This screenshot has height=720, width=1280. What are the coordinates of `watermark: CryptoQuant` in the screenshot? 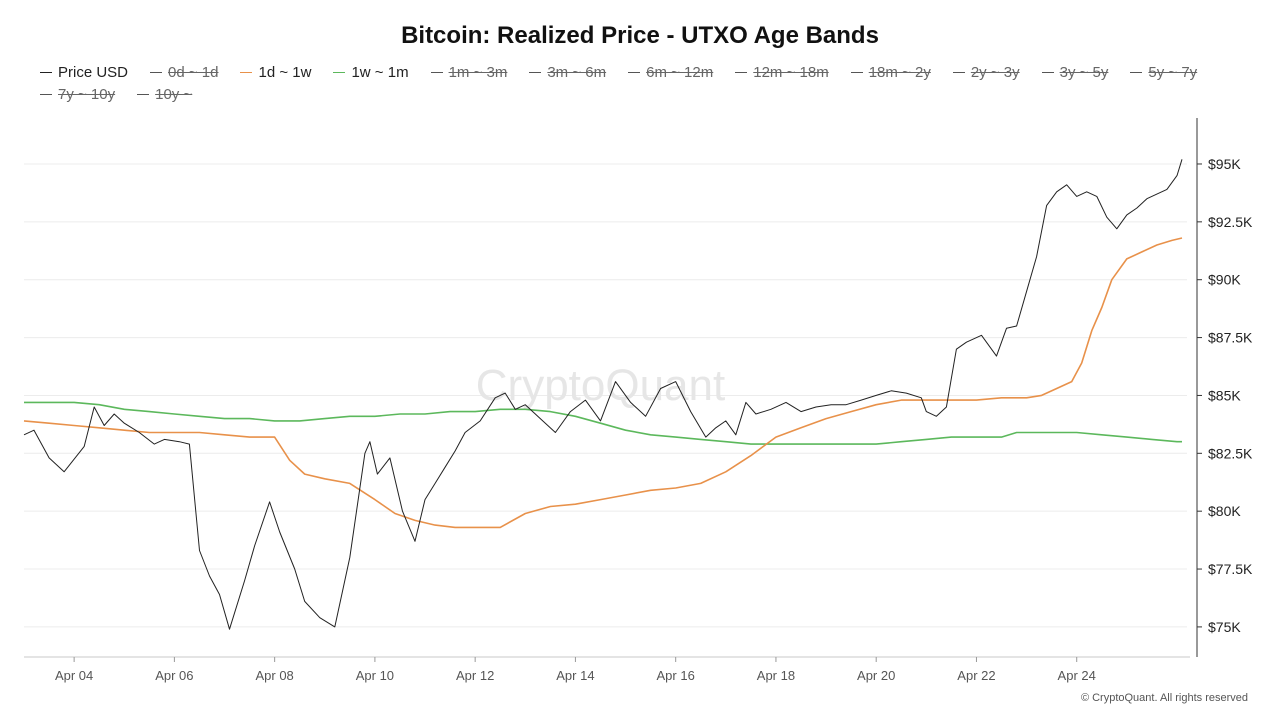 It's located at (600, 385).